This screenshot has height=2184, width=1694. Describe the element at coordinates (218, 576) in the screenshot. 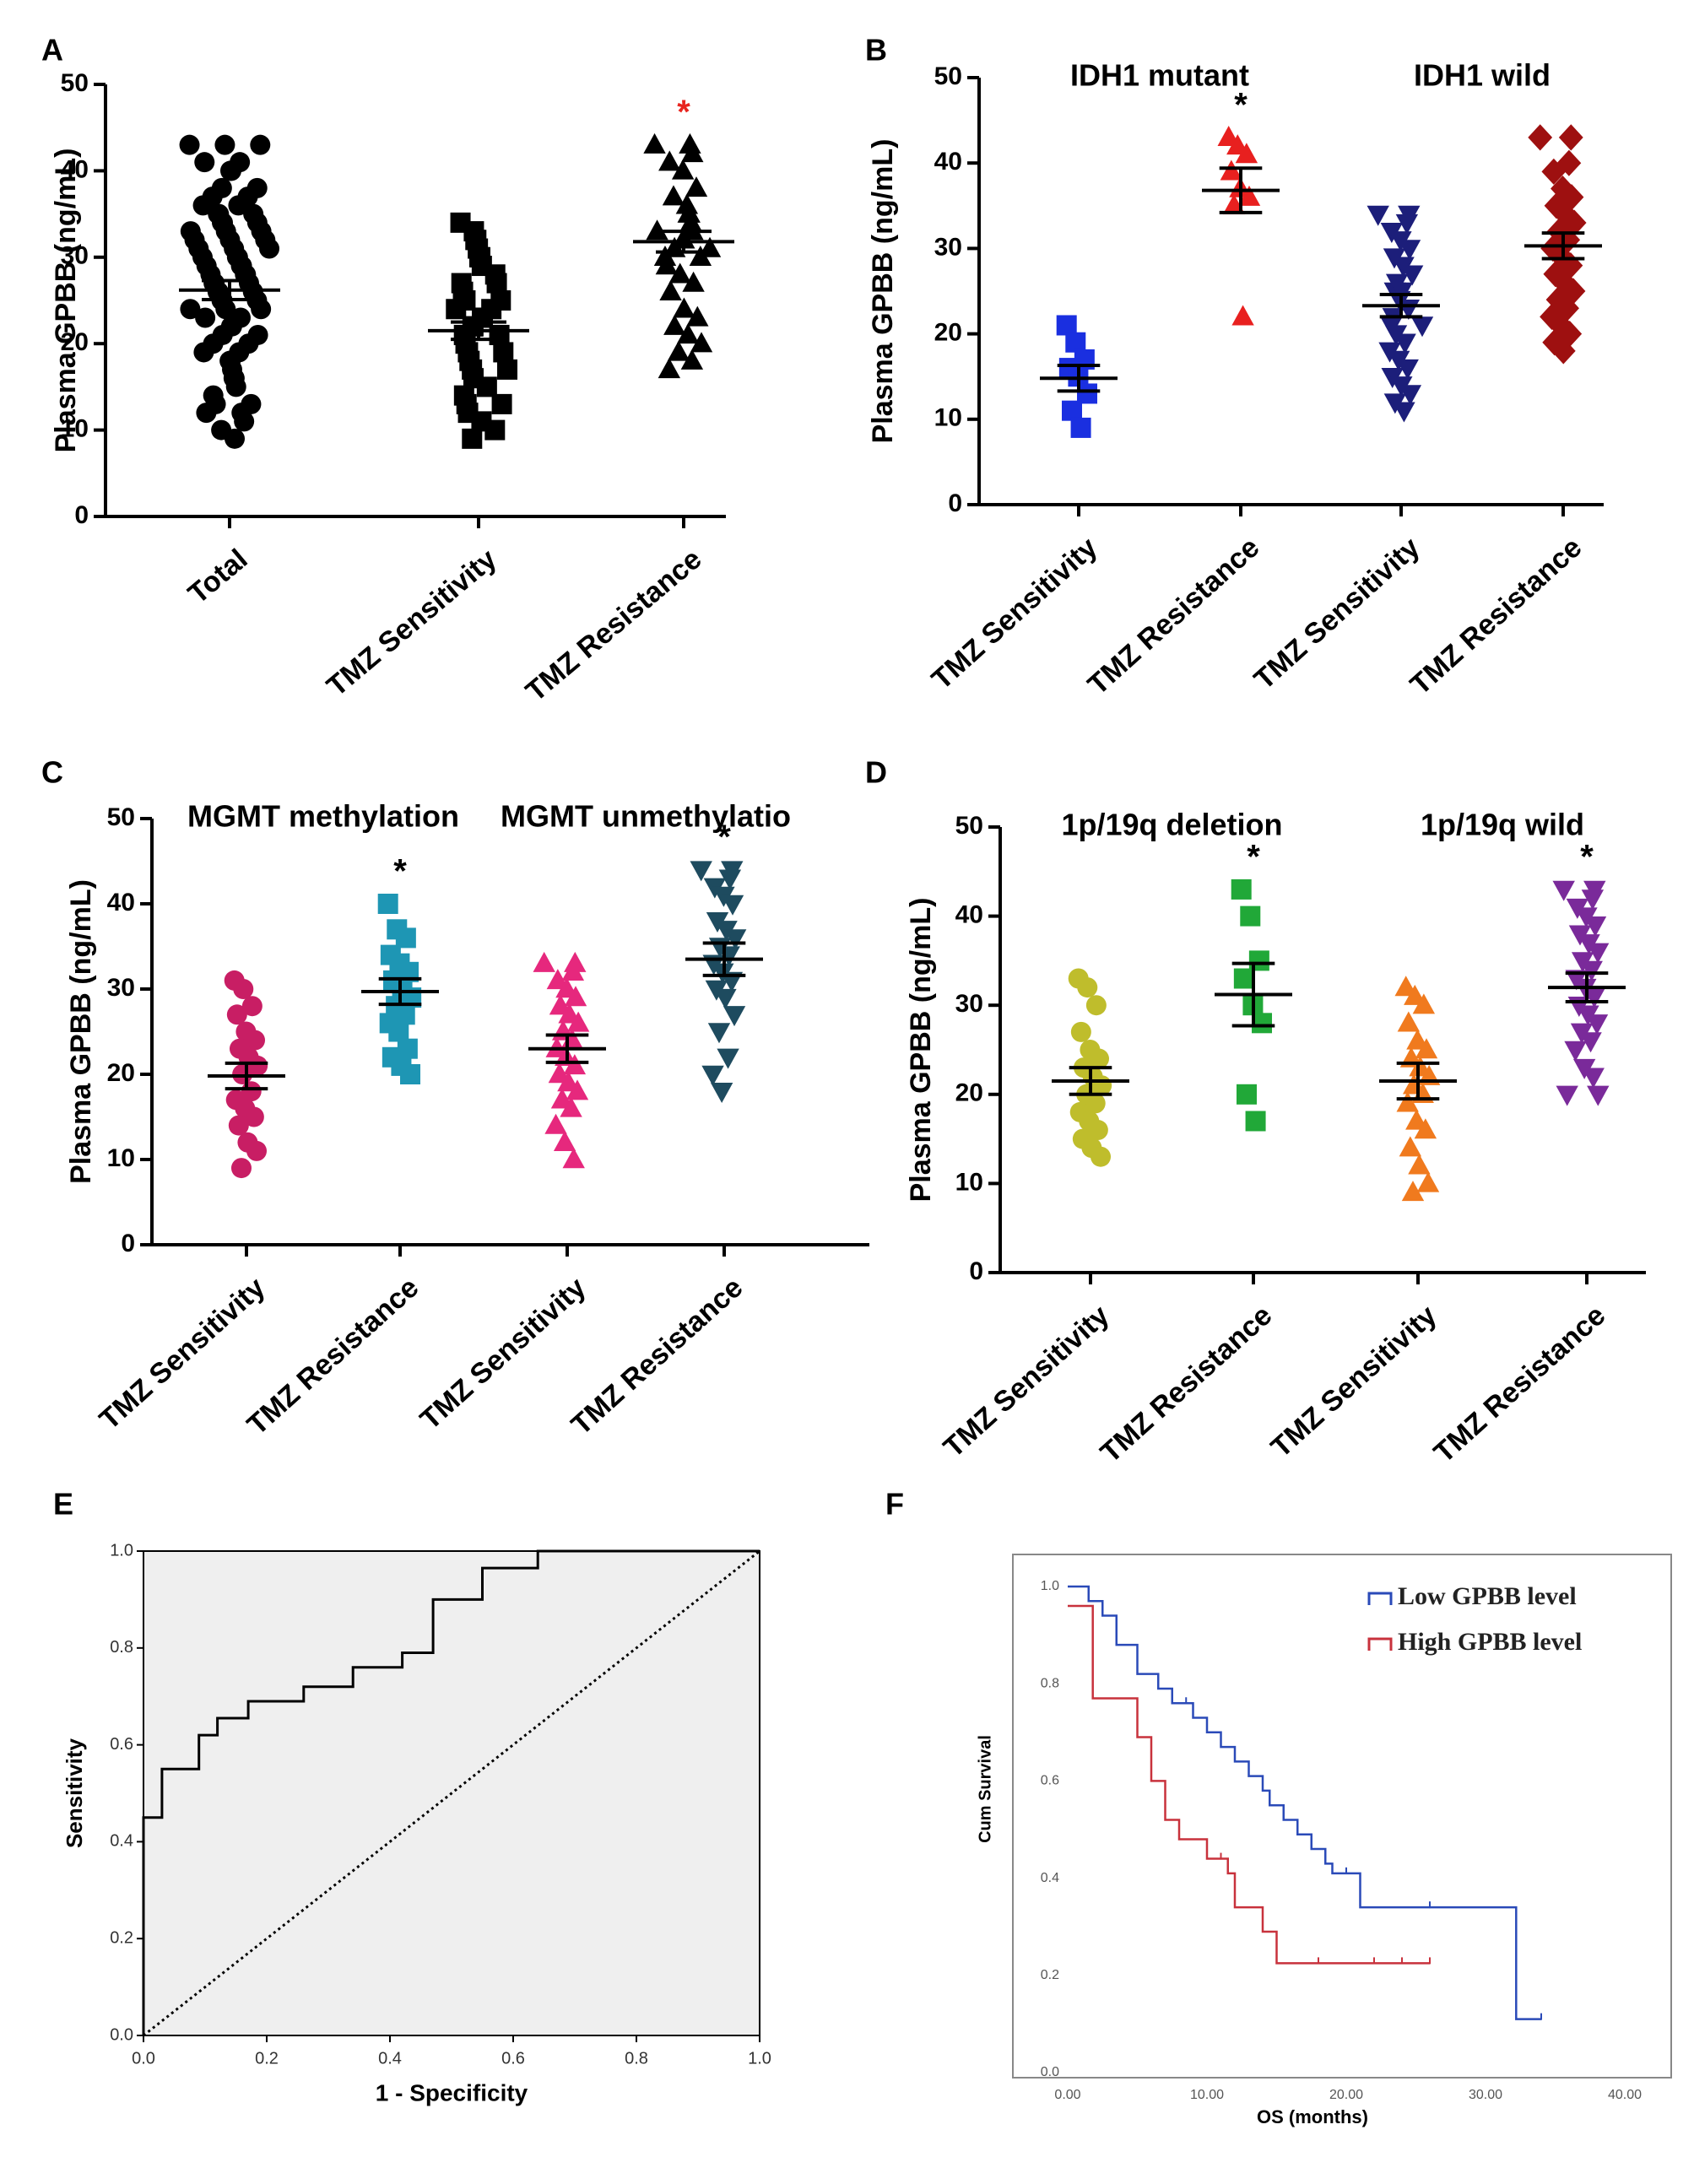

I see `x-tick-label: Total` at that location.